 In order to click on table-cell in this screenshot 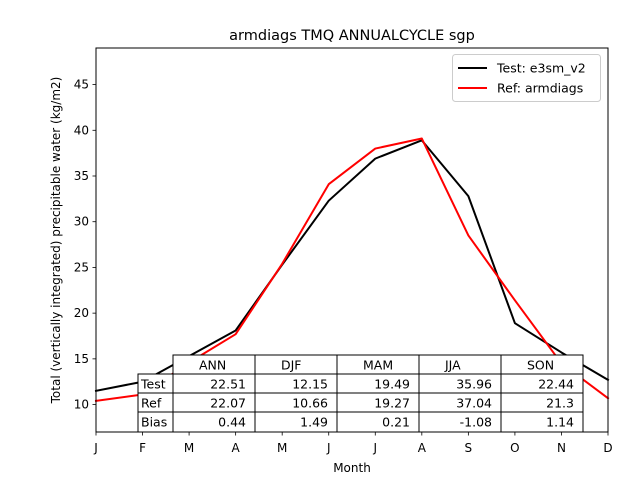, I will do `click(542, 422)`.